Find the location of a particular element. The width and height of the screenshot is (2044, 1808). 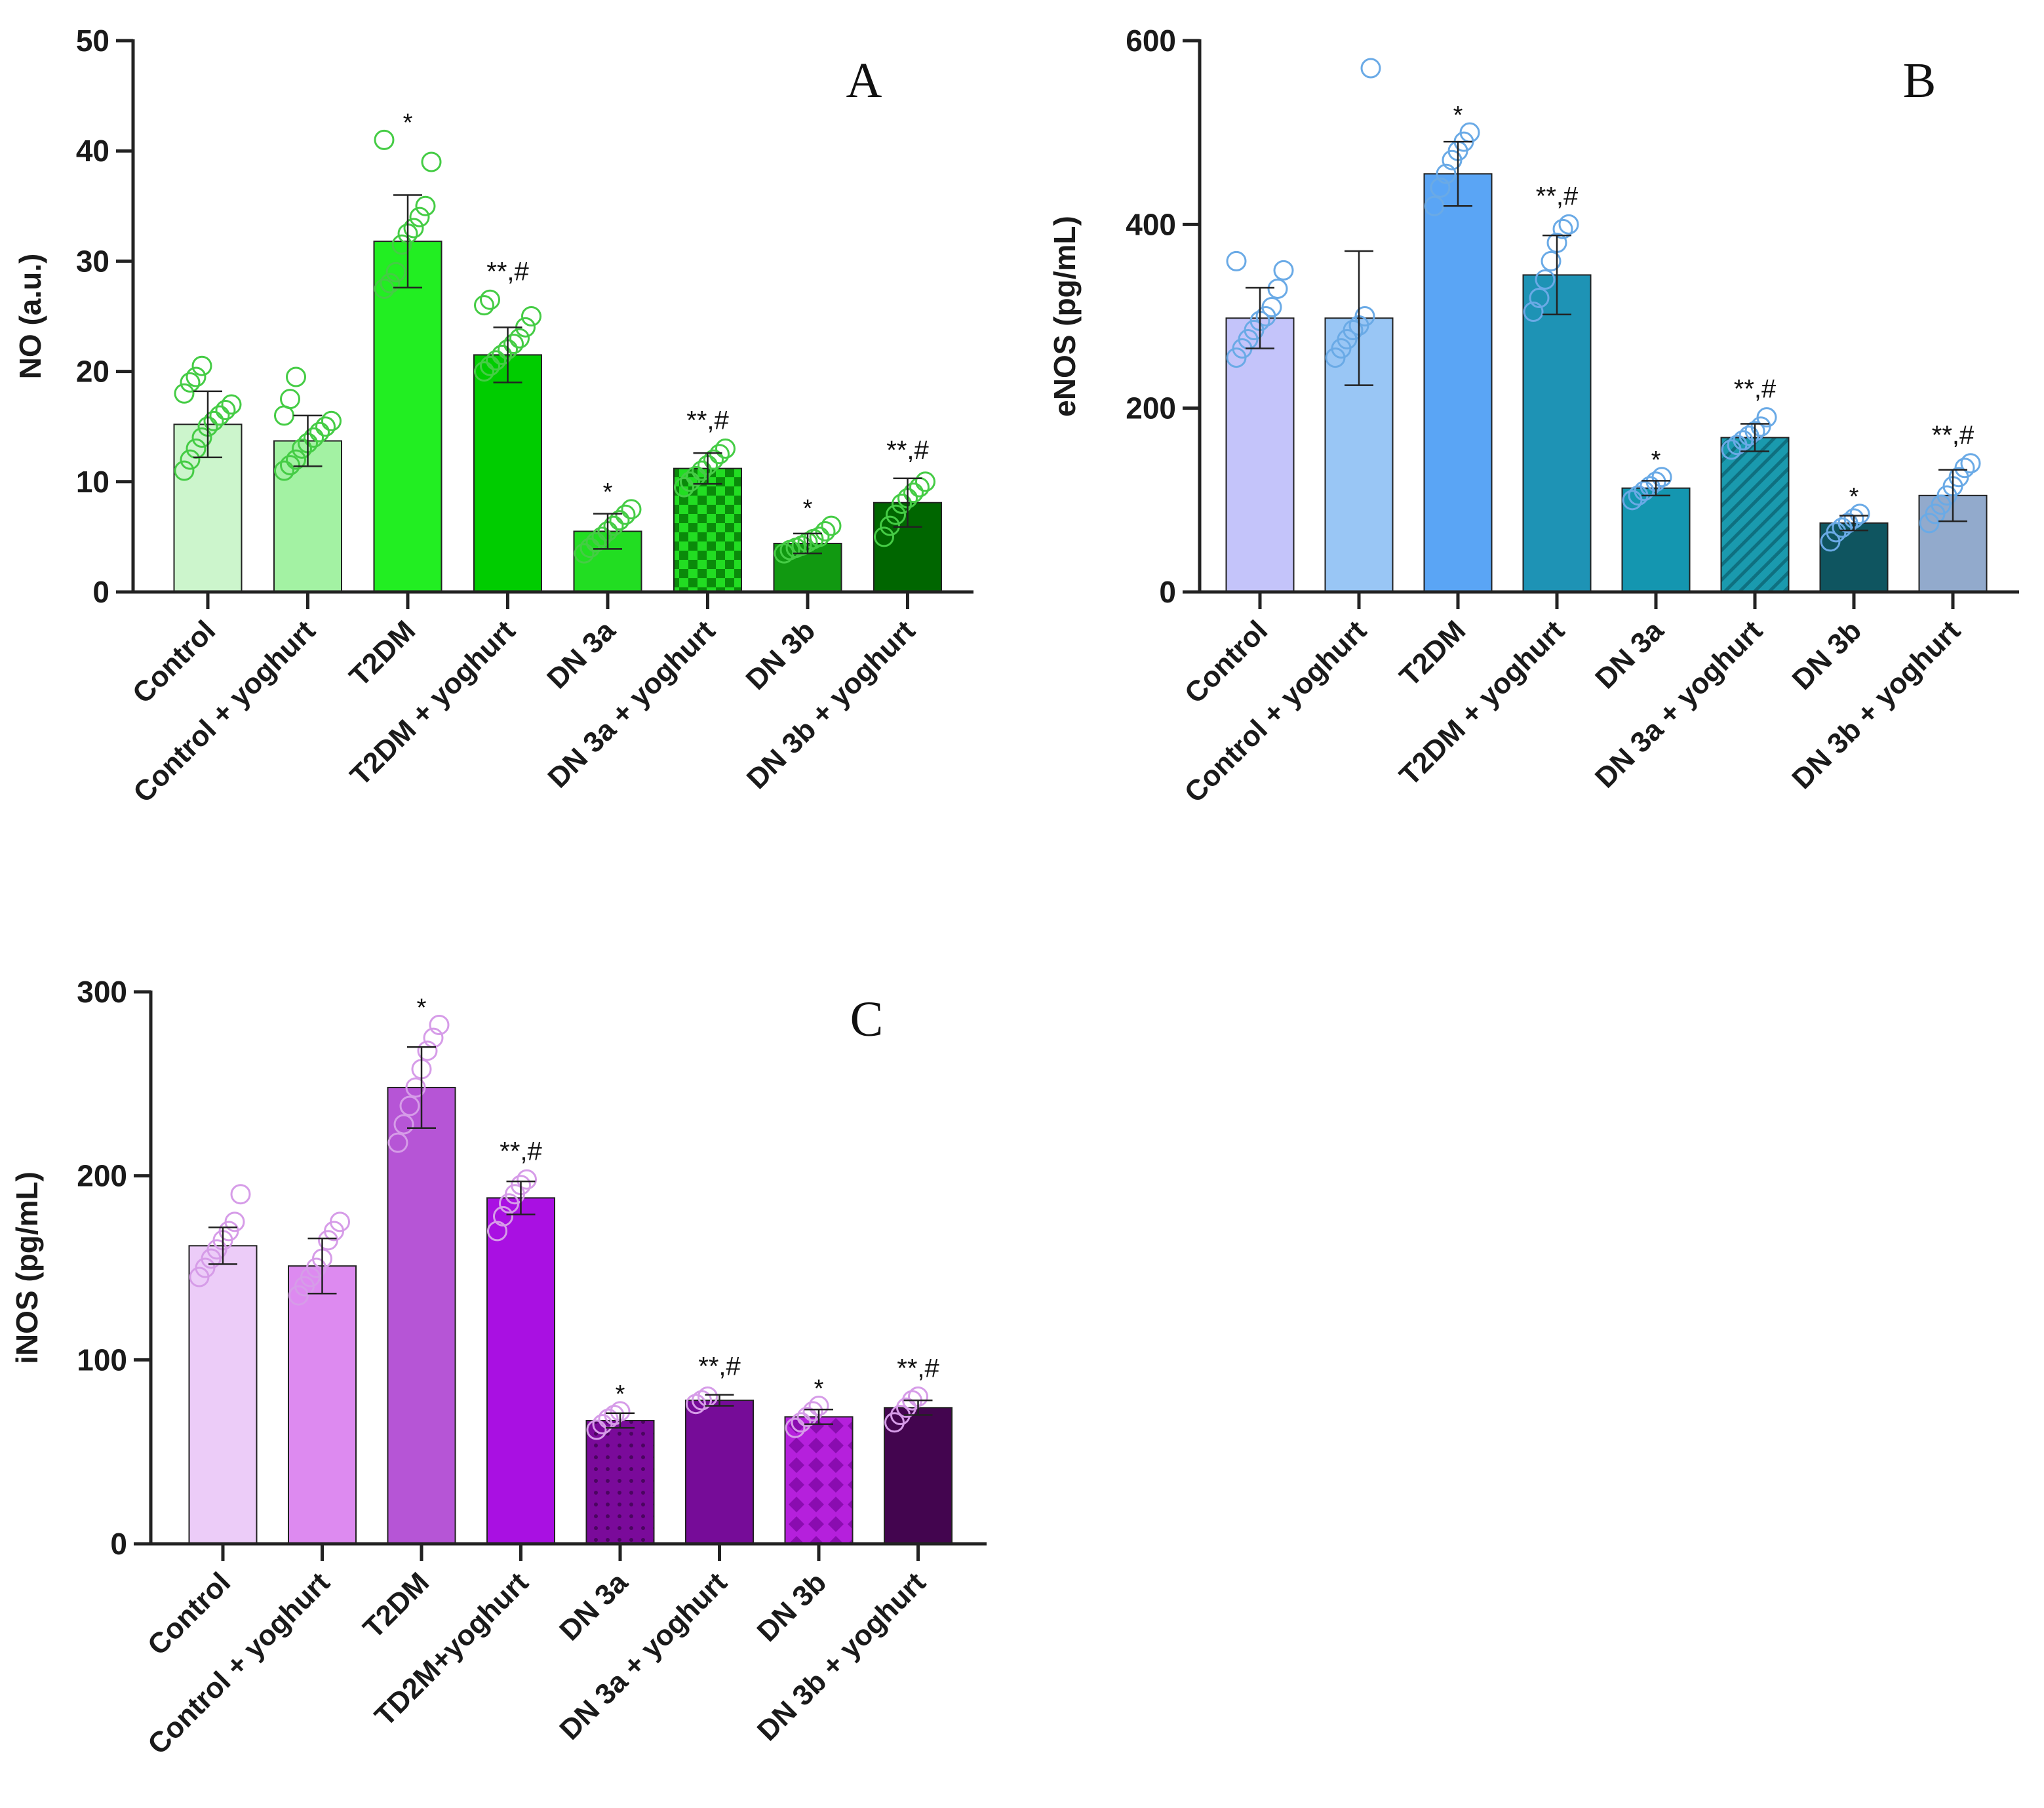

category-label: T2DM + yoghurt is located at coordinates (1482, 703).